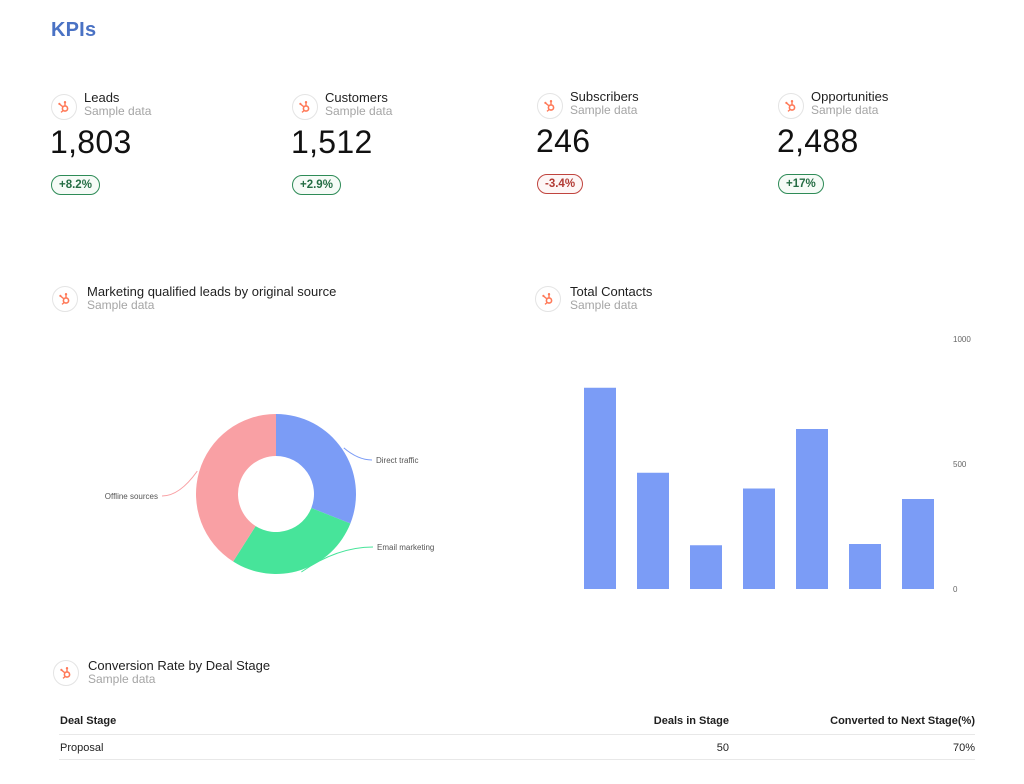 Image resolution: width=1024 pixels, height=784 pixels. What do you see at coordinates (88, 721) in the screenshot?
I see `header-deal-stage: Deal Stage` at bounding box center [88, 721].